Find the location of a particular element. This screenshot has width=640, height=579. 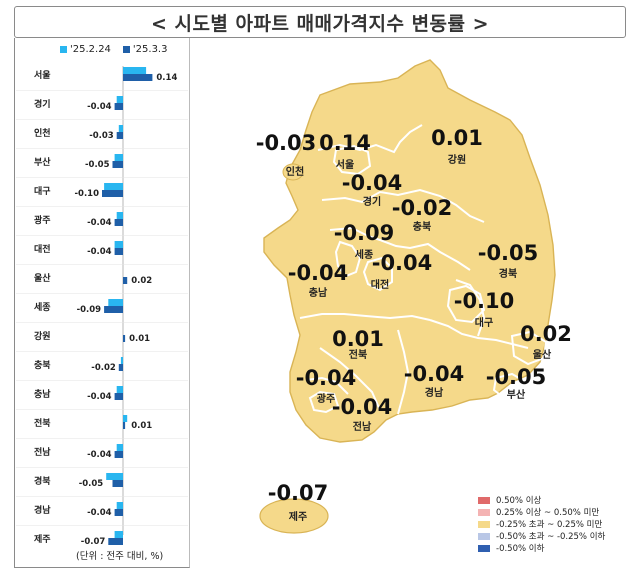

bar-legend: '25.2.24 '25.3.3 is located at coordinates (113, 49).